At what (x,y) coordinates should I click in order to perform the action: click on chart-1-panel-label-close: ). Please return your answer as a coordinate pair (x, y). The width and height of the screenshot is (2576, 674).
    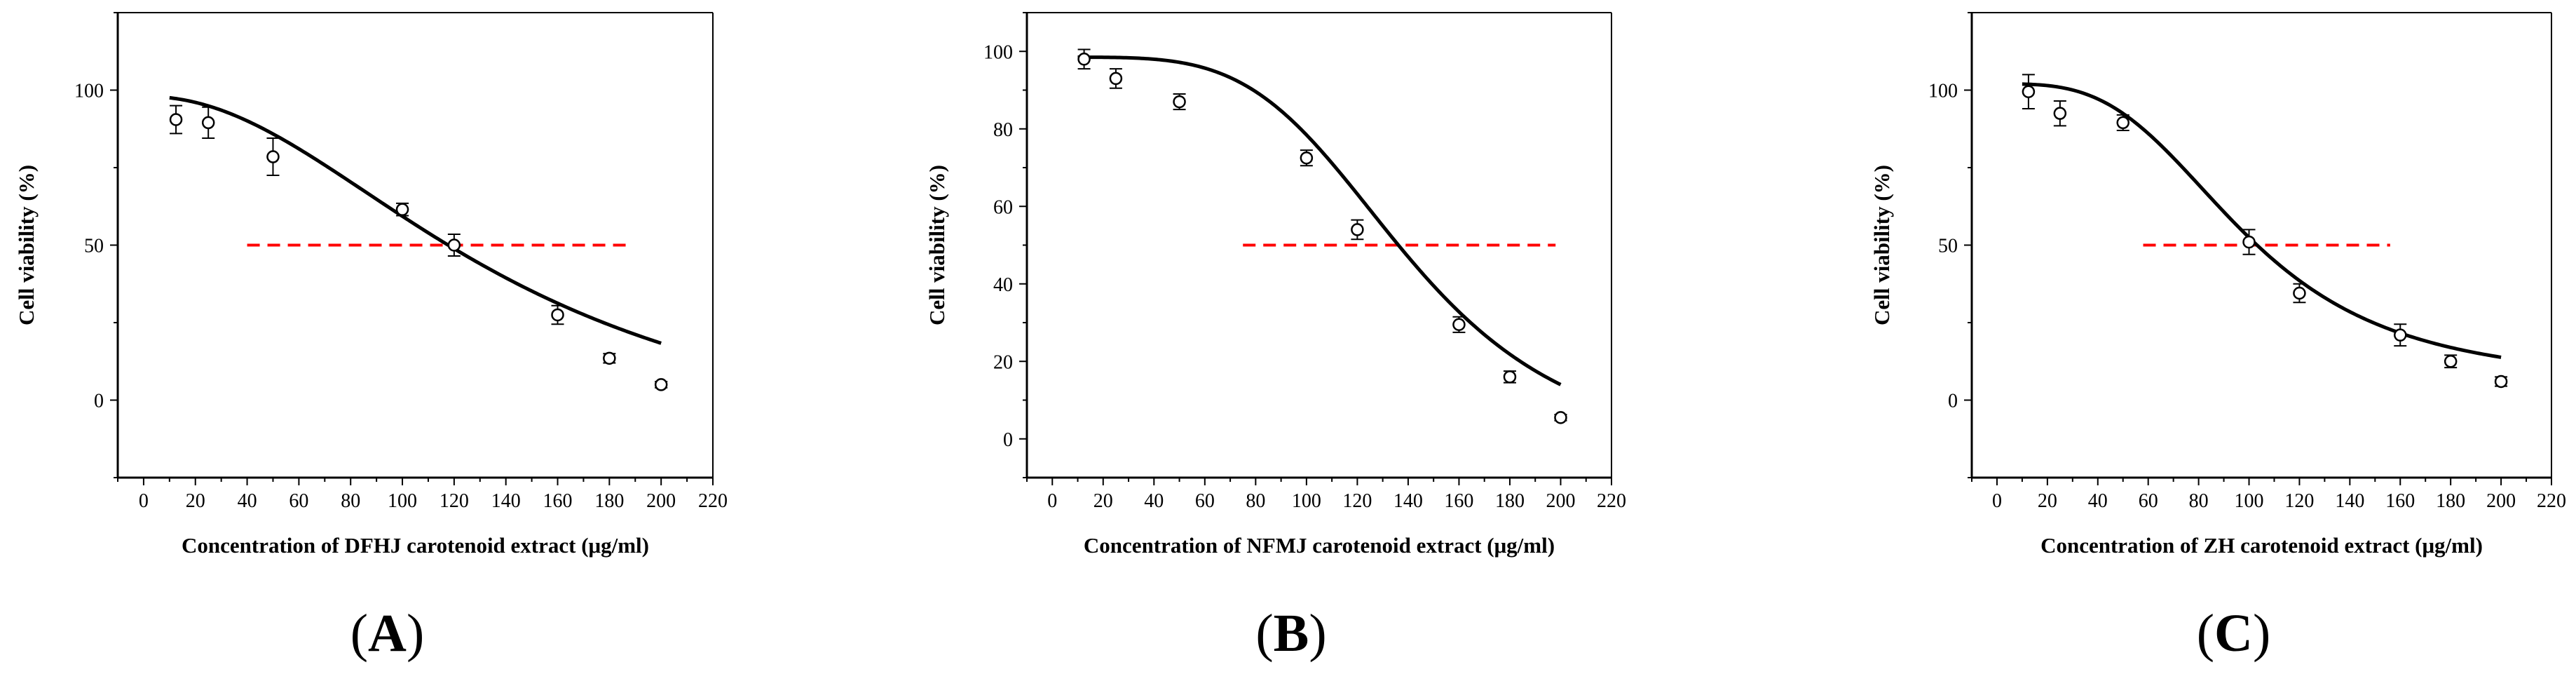
    Looking at the image, I should click on (1317, 633).